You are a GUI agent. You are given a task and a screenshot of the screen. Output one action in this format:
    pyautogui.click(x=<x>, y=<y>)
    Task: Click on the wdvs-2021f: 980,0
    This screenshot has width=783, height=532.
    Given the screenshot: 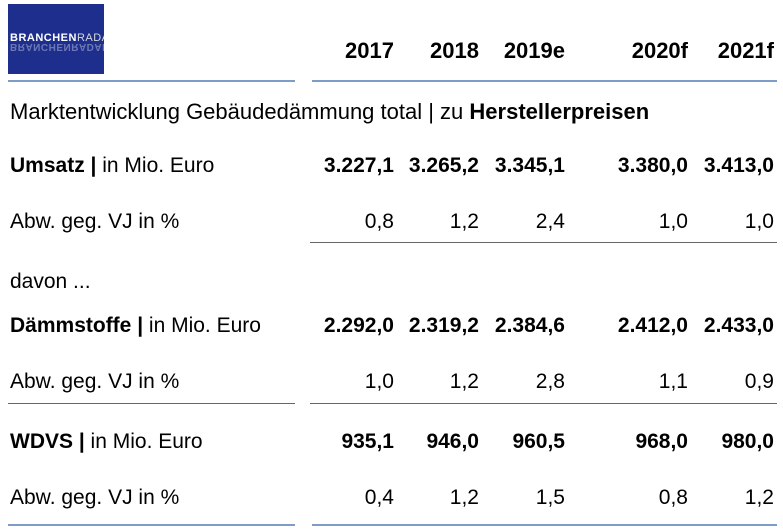 What is the action you would take?
    pyautogui.click(x=747, y=441)
    